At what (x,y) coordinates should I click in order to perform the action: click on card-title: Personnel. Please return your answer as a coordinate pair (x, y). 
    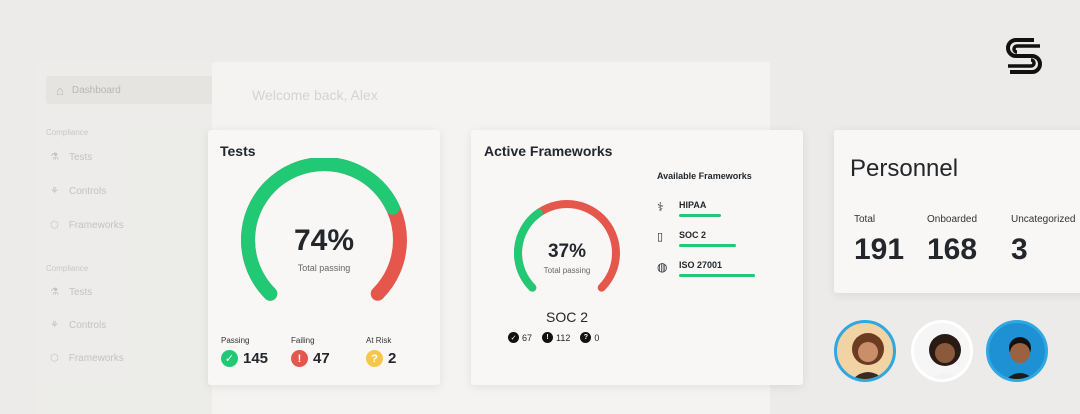
    Looking at the image, I should click on (904, 168).